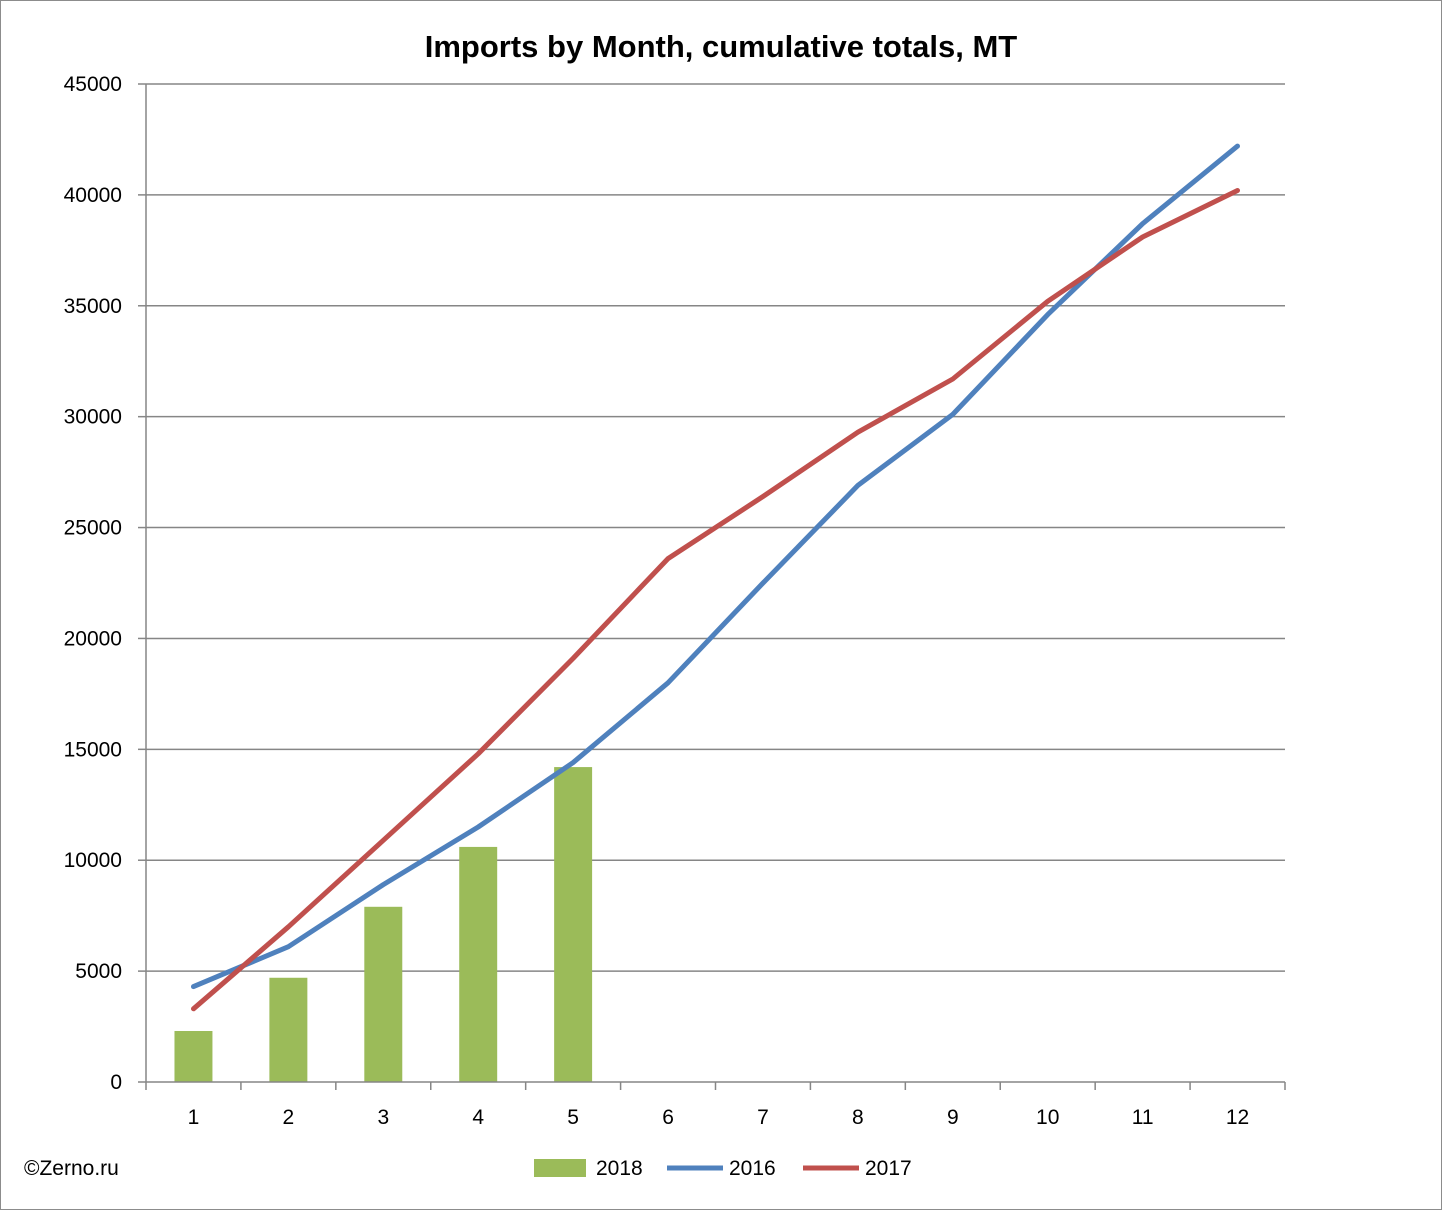 This screenshot has height=1210, width=1442. Describe the element at coordinates (668, 1117) in the screenshot. I see `x-tick-label: 6` at that location.